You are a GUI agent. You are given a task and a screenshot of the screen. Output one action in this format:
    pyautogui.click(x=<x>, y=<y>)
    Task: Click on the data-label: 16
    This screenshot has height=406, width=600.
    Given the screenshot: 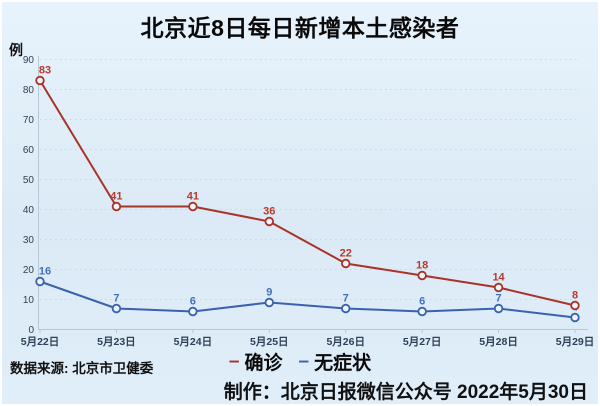 What is the action you would take?
    pyautogui.click(x=45, y=272)
    